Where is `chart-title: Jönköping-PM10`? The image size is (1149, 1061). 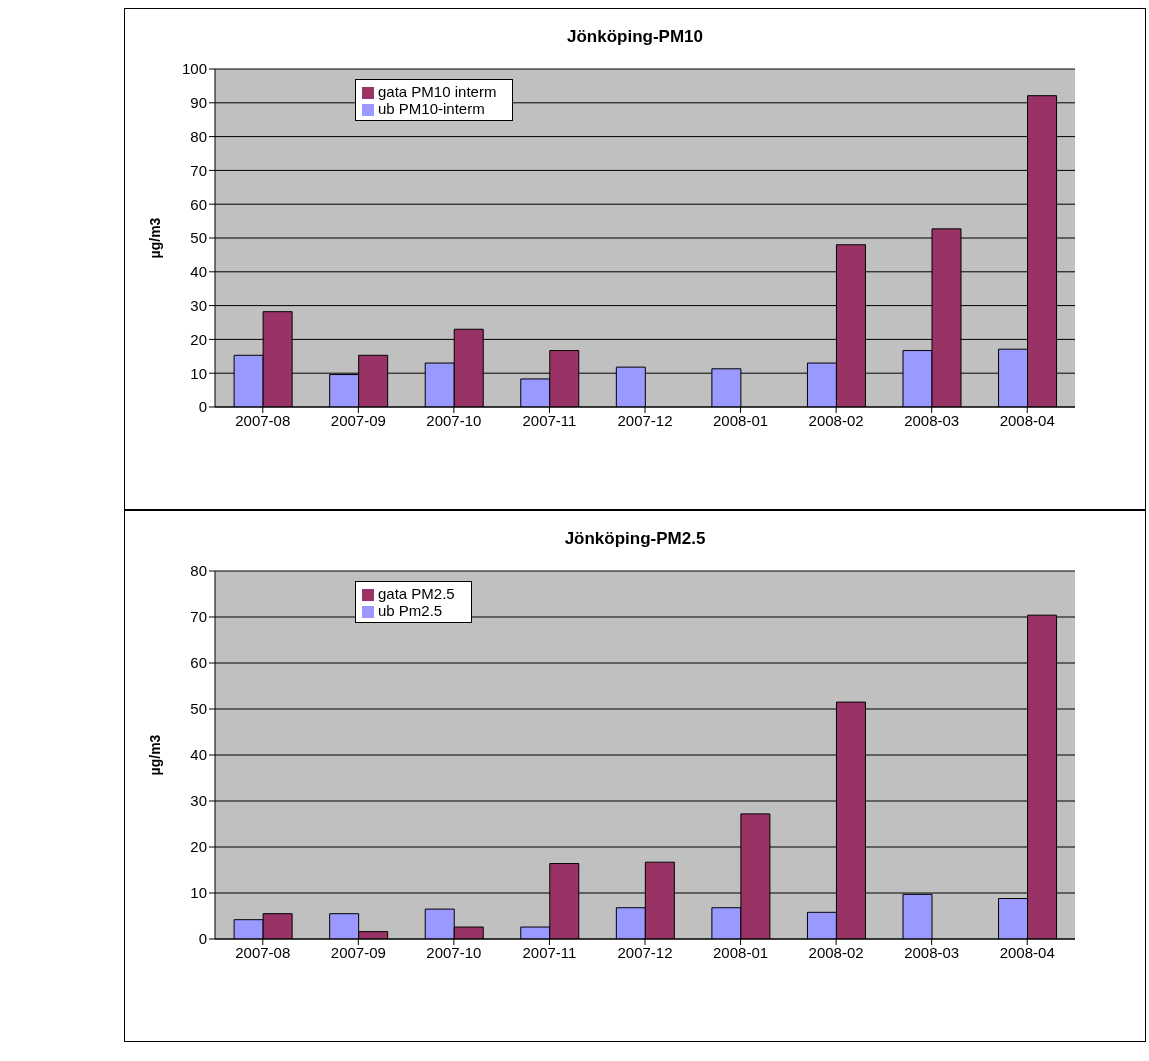
chart-title: Jönköping-PM10 is located at coordinates (635, 37).